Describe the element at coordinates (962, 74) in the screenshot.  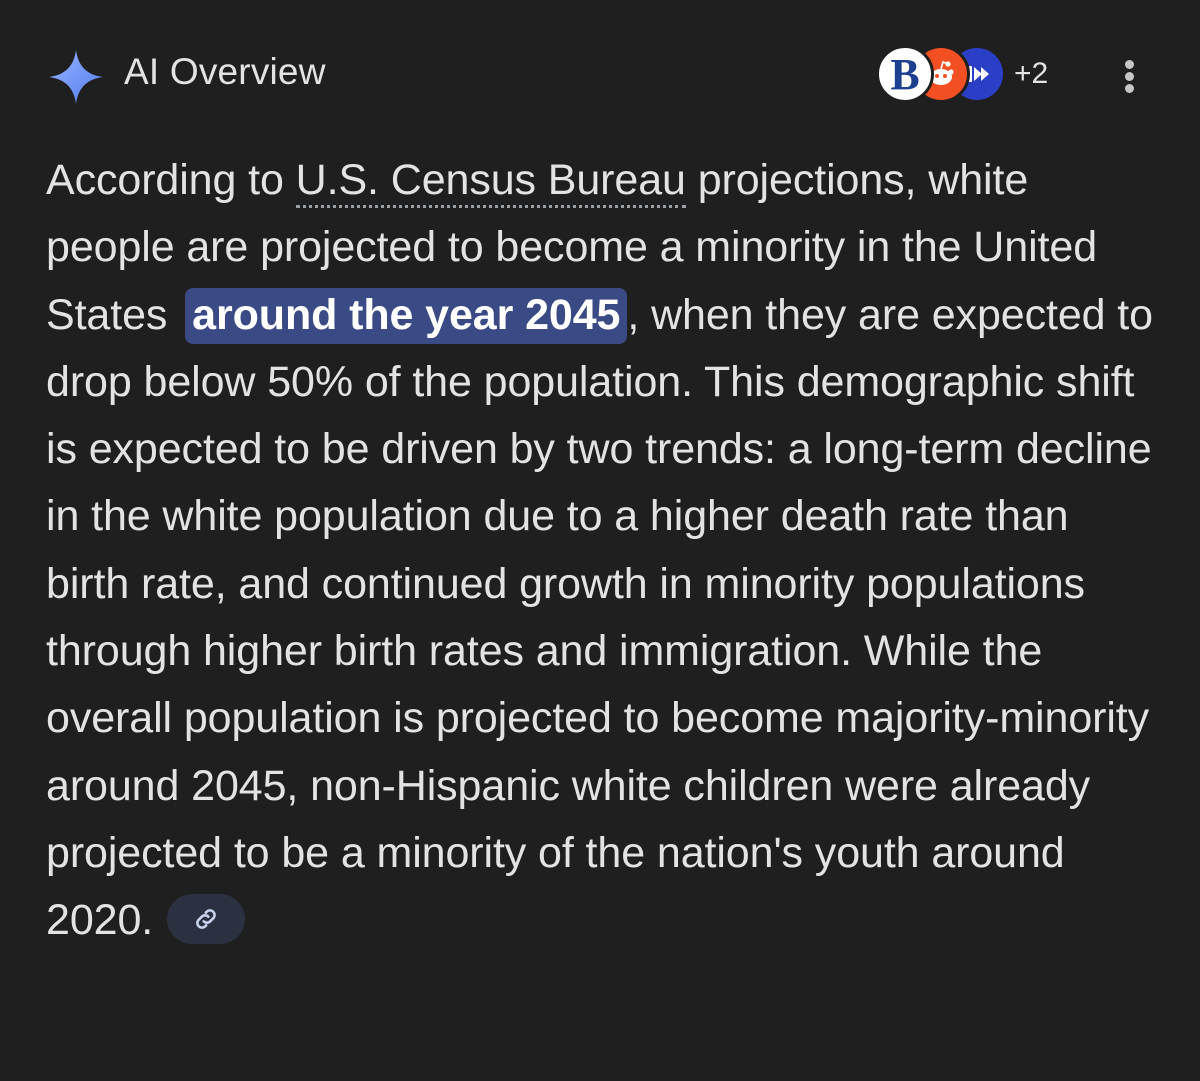
I see `sources-button: B +2` at that location.